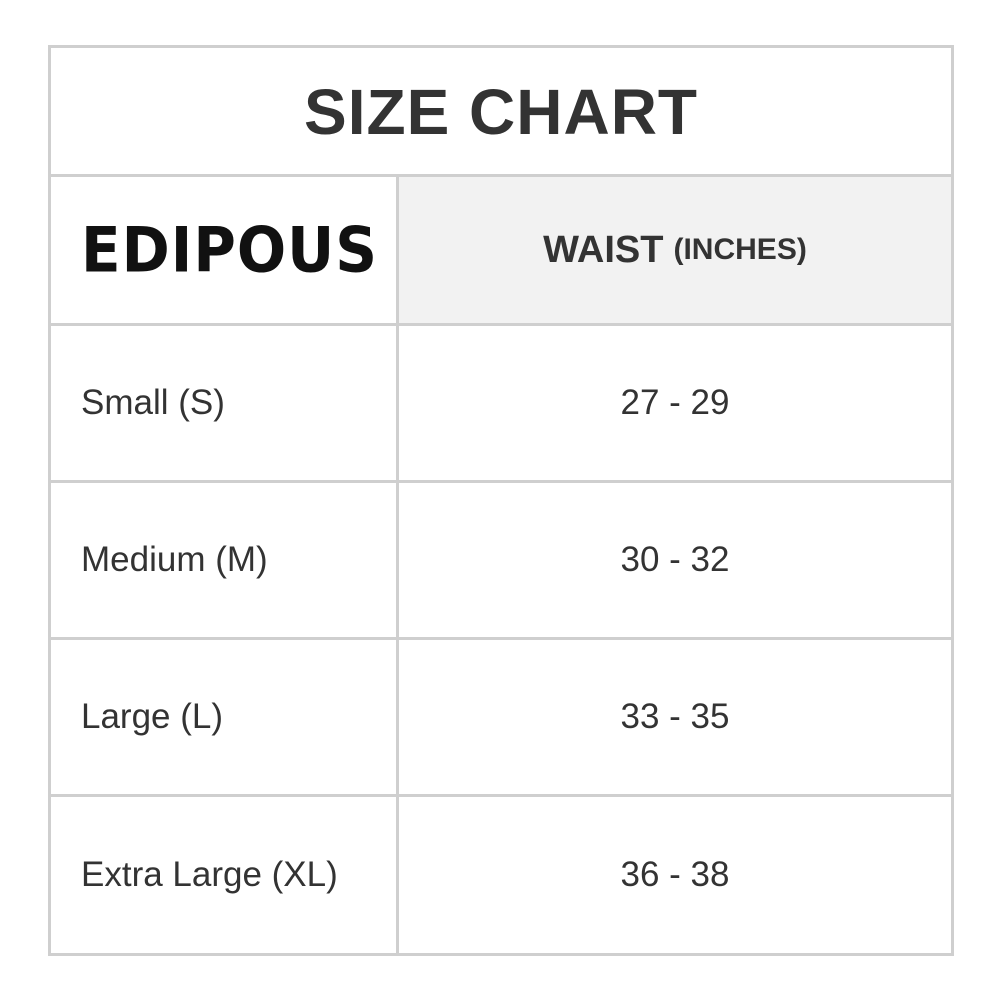 This screenshot has width=1000, height=1000. What do you see at coordinates (225, 875) in the screenshot?
I see `size-cell: Extra Large (XL)` at bounding box center [225, 875].